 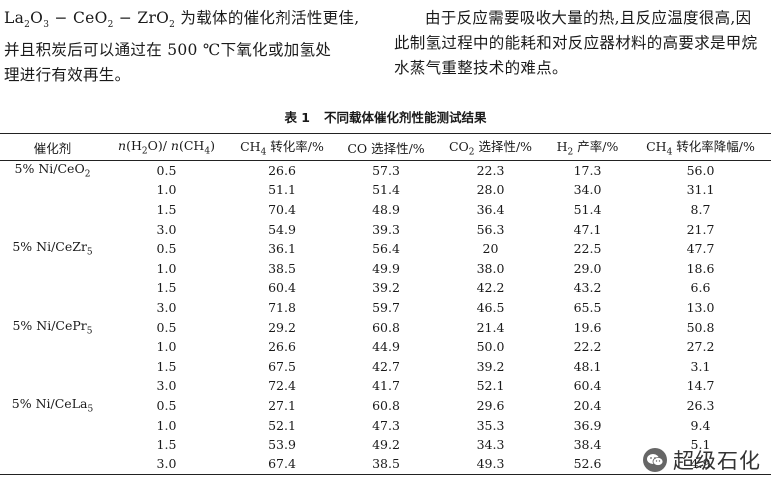 I want to click on cell-co2-selectivity: 36.4, so click(x=490, y=209).